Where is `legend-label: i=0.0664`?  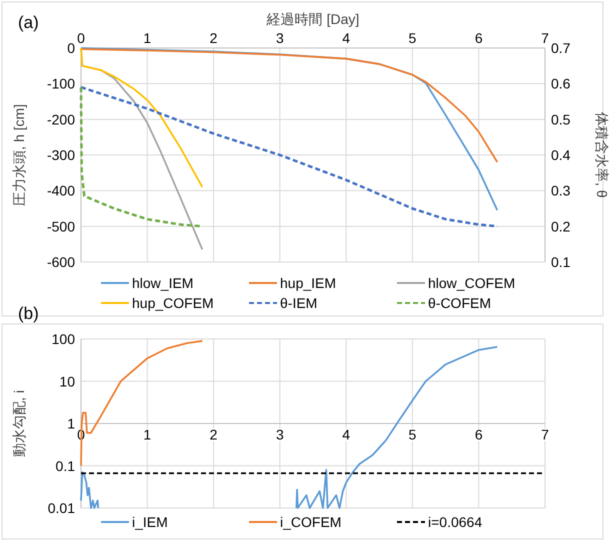 legend-label: i=0.0664 is located at coordinates (455, 522).